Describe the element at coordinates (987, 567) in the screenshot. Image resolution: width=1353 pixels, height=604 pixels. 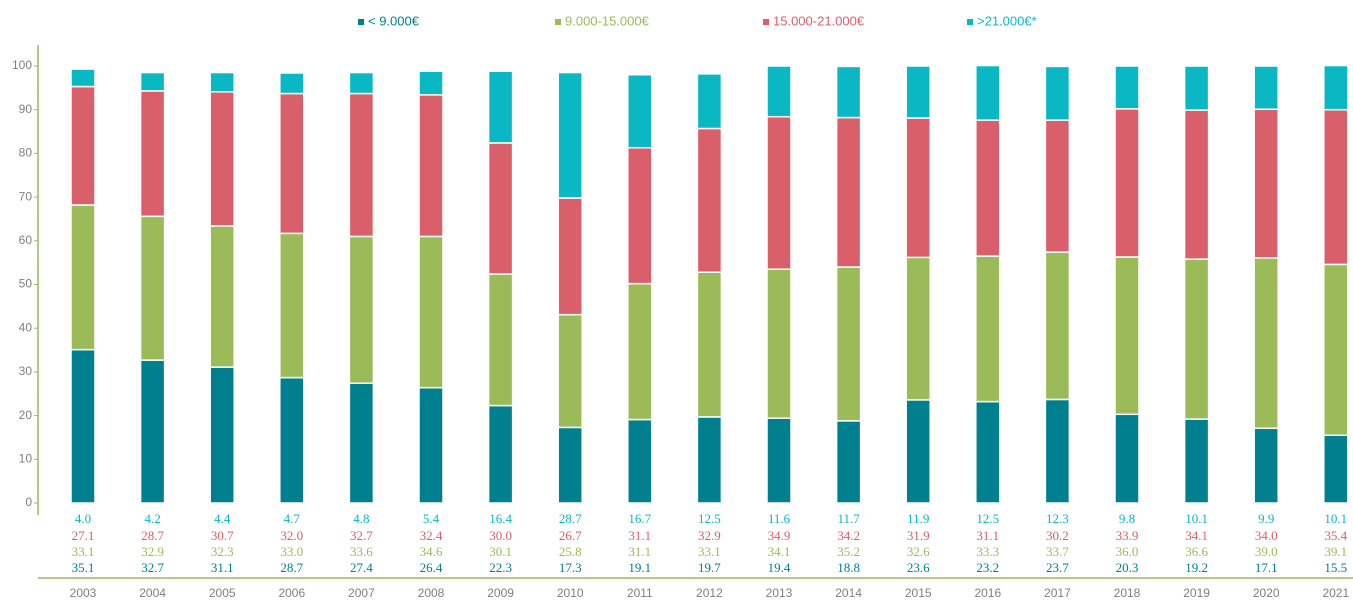
I see `value-label: 23.2` at that location.